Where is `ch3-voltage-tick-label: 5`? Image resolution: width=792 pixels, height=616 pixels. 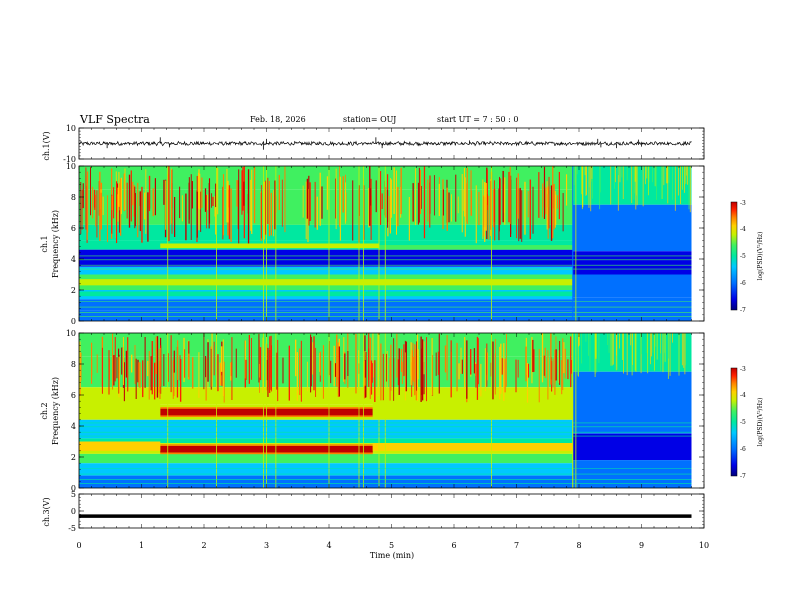
ch3-voltage-tick-label: 5 is located at coordinates (73, 494).